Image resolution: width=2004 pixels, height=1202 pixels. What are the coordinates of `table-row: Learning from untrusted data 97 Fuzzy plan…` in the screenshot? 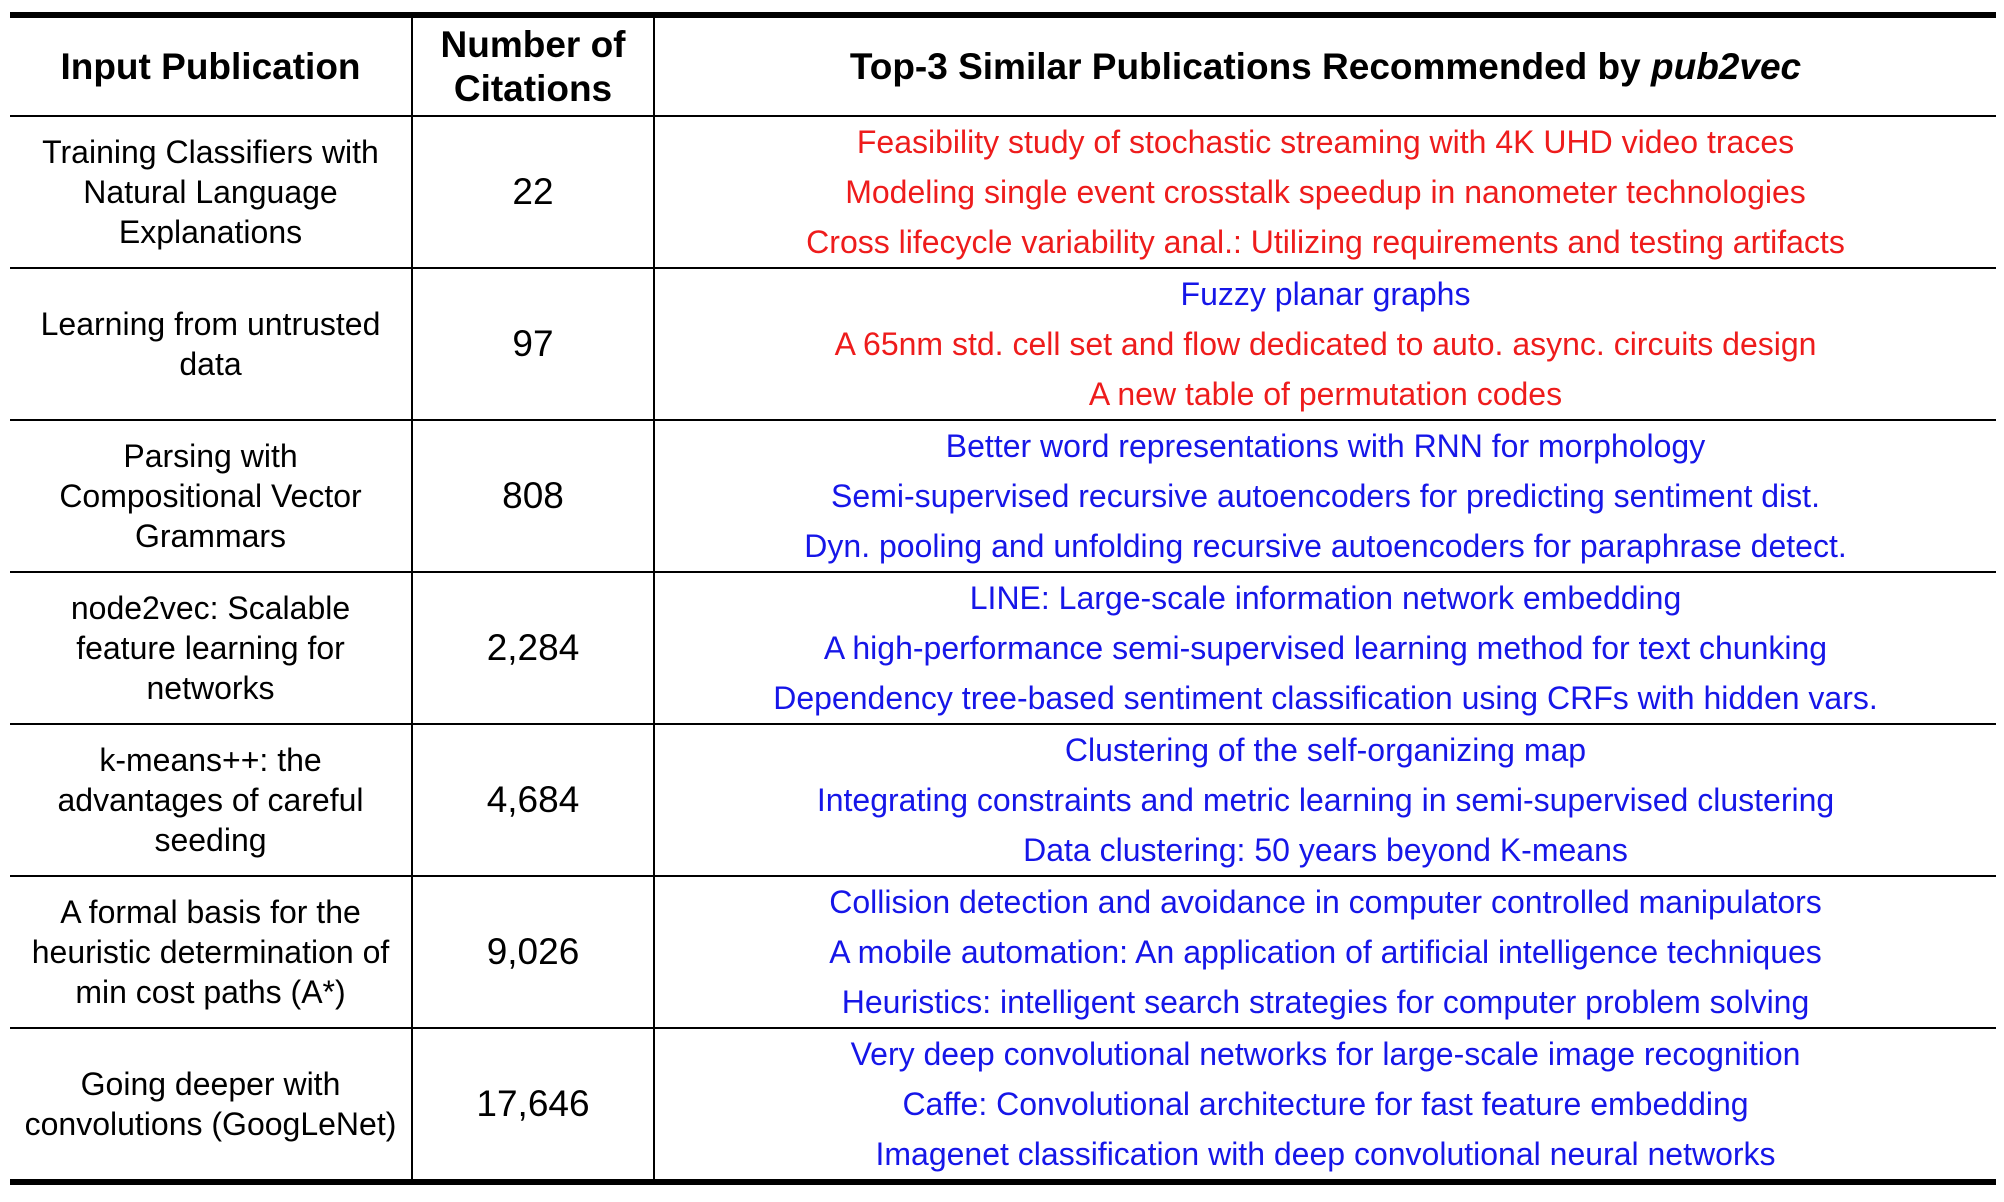 It's located at (1003, 344).